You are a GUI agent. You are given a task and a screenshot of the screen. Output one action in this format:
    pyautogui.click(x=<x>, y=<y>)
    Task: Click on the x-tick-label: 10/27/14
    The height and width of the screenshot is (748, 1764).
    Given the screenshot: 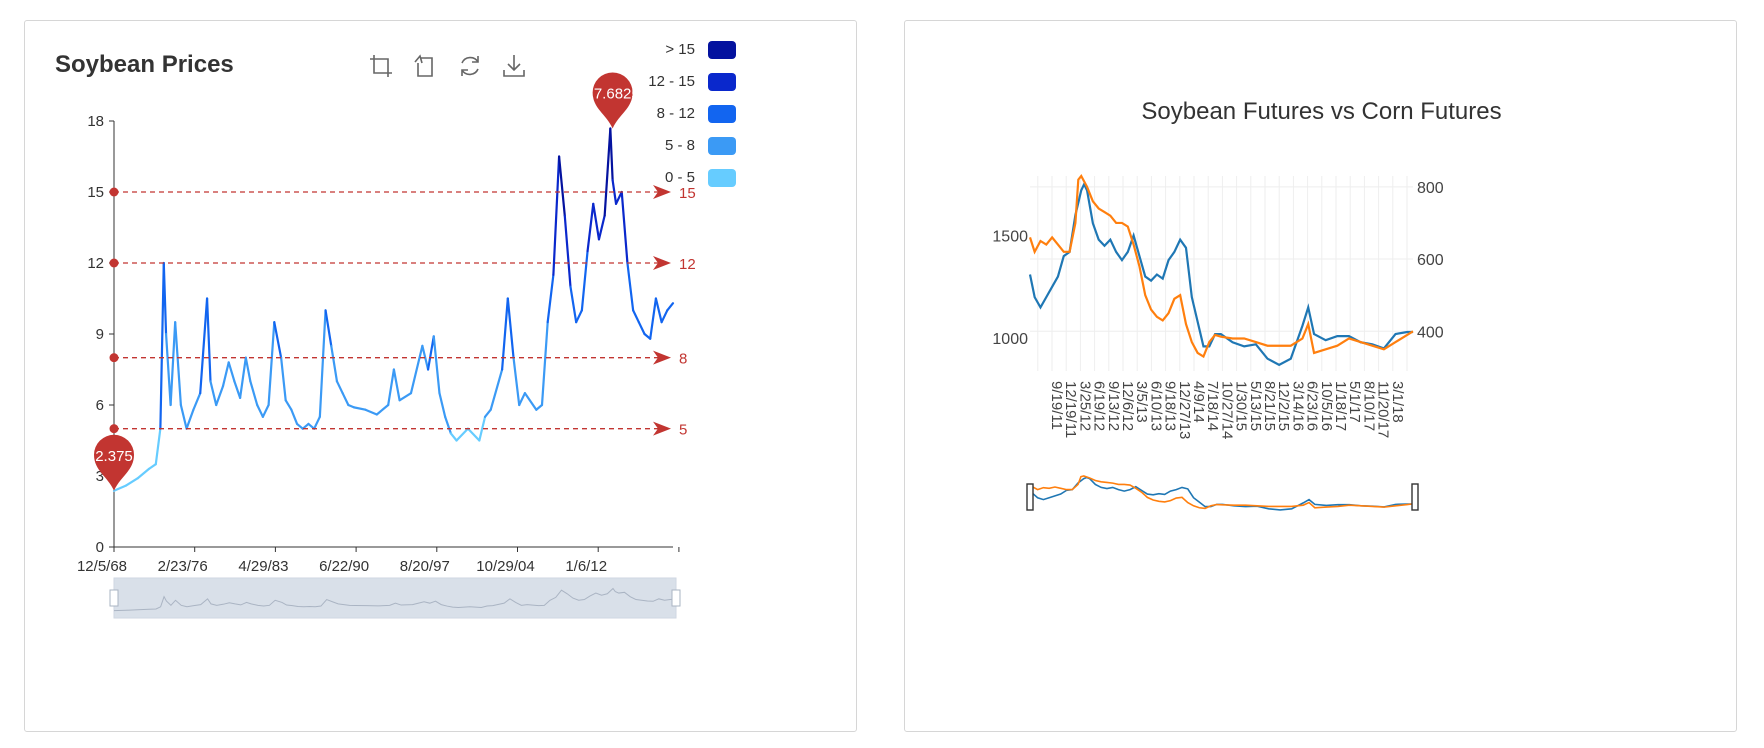 What is the action you would take?
    pyautogui.click(x=1226, y=410)
    